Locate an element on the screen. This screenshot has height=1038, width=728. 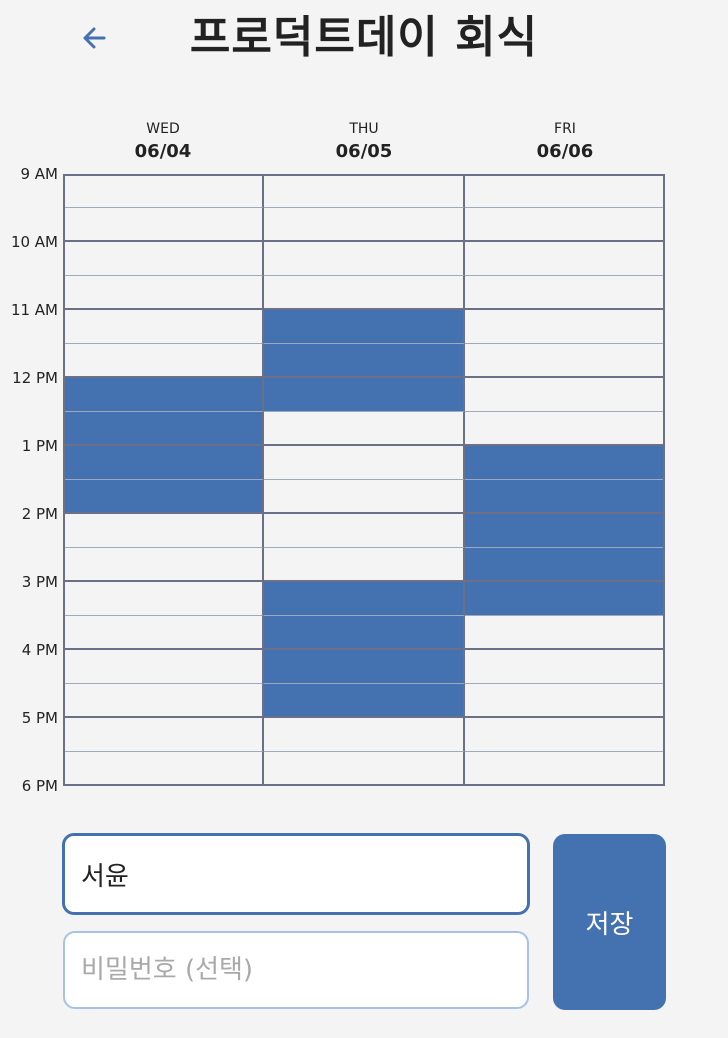
date-label: 06/04 is located at coordinates (163, 151).